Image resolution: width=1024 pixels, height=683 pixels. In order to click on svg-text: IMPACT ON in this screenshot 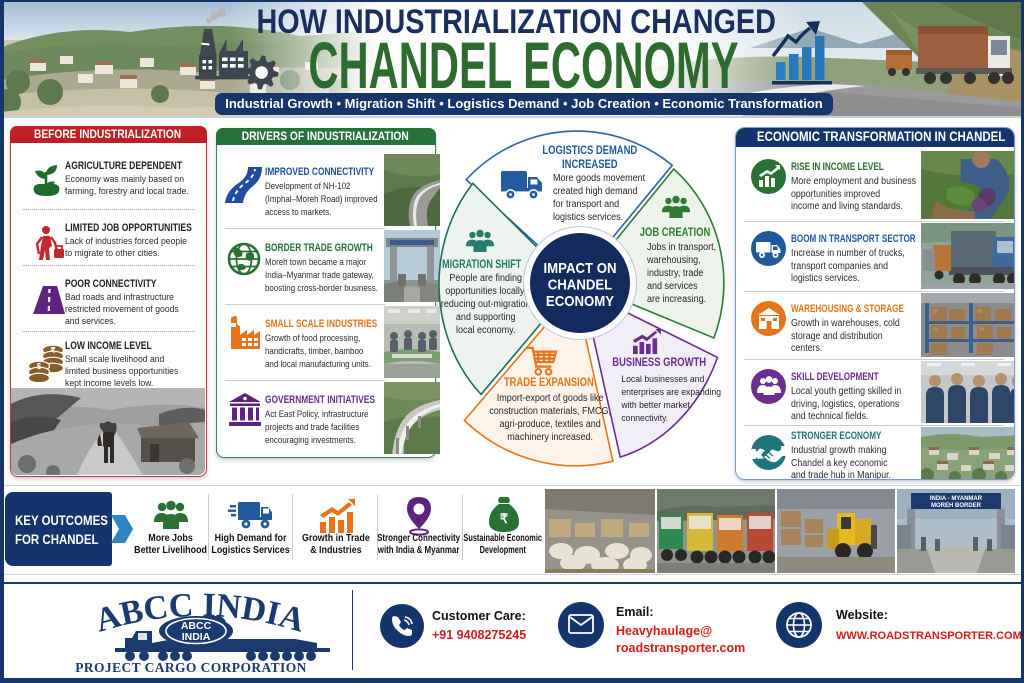, I will do `click(580, 267)`.